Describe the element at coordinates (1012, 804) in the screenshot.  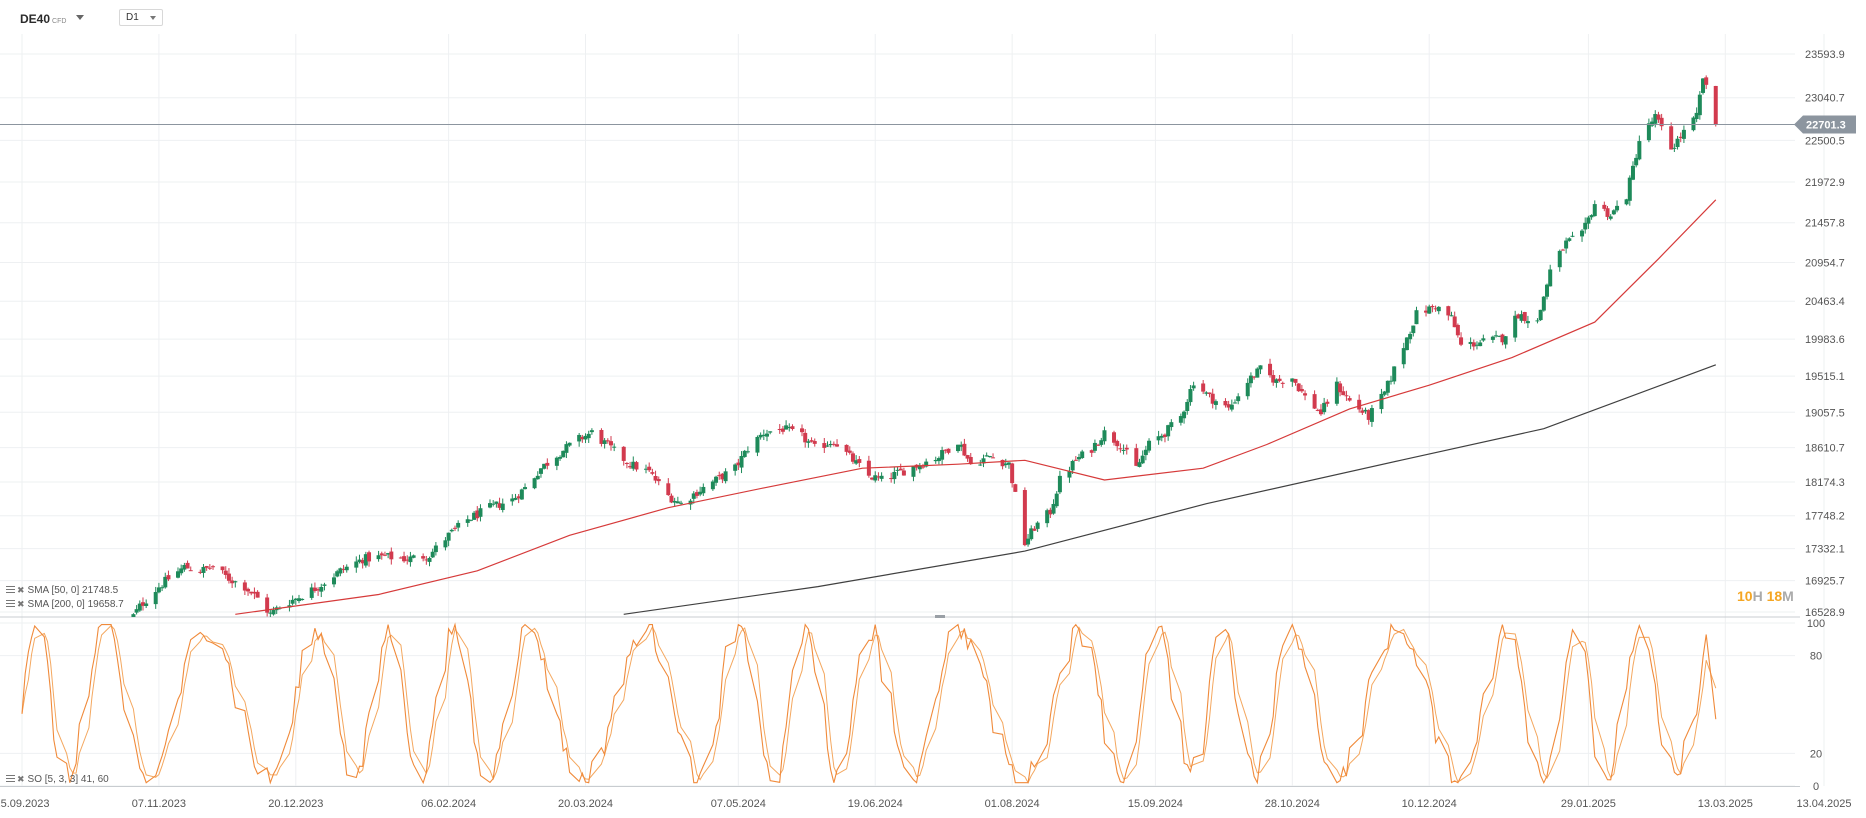
I see `x-tick-label: 01.08.2024` at that location.